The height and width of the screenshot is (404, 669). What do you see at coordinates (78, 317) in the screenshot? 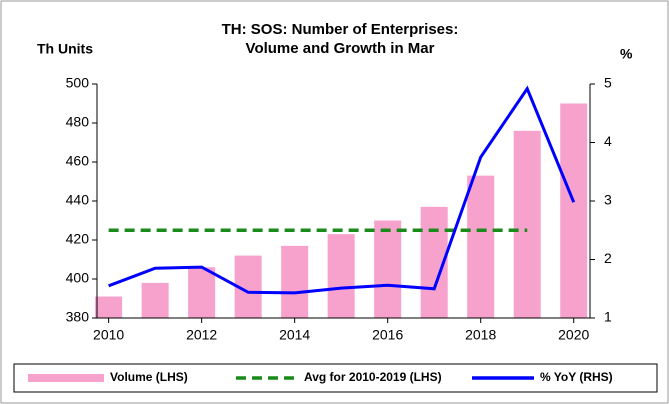
I see `y-tick-label: 380` at bounding box center [78, 317].